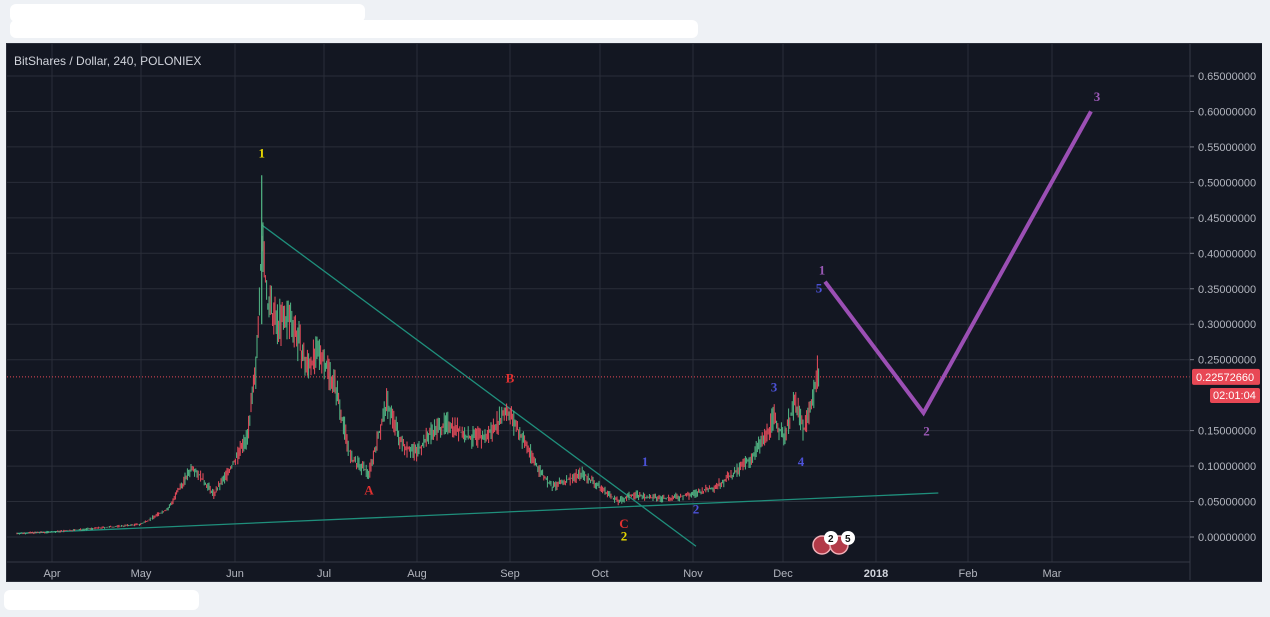 The image size is (1270, 617). I want to click on trendline, so click(477, 513).